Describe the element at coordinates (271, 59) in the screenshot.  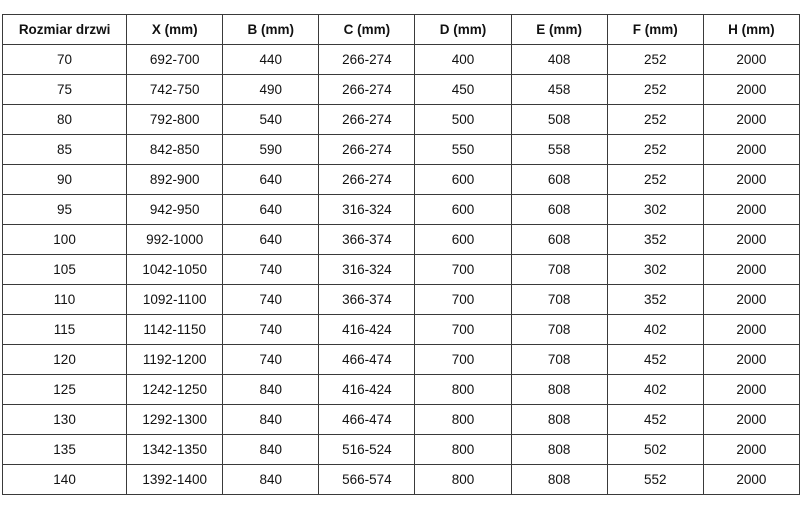
I see `table-cell: 440` at that location.